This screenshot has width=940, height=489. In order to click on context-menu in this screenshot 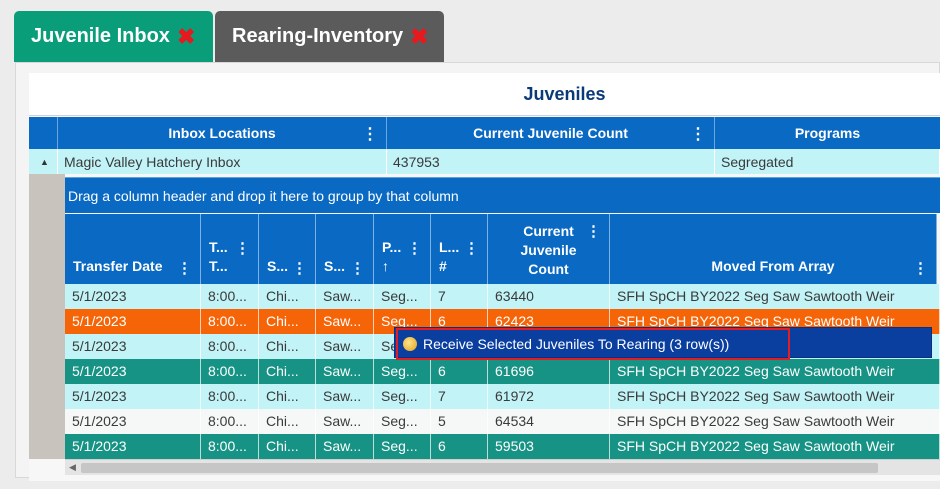, I will do `click(663, 342)`.